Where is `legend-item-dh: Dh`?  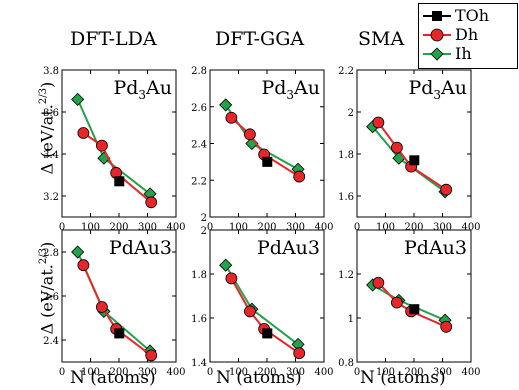
legend-item-dh: Dh is located at coordinates (470, 34).